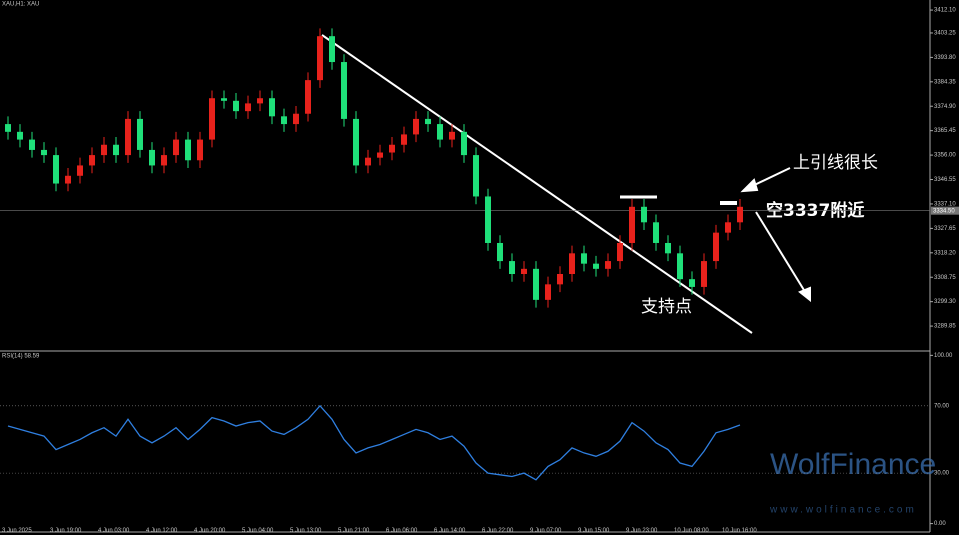 The image size is (959, 535). I want to click on y-tick-label: 3384.35, so click(945, 82).